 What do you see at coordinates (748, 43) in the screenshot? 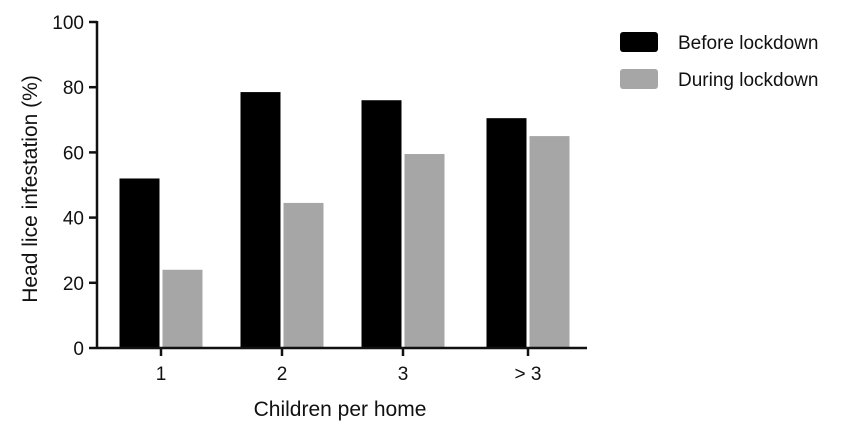
I see `legend-label-before: Before lockdown` at bounding box center [748, 43].